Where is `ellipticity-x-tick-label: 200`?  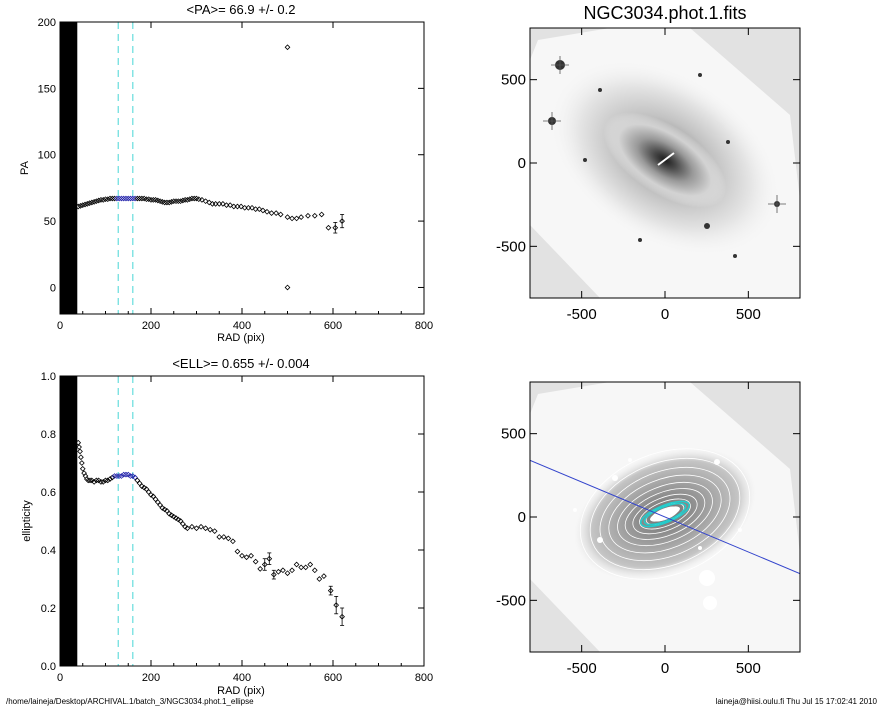 ellipticity-x-tick-label: 200 is located at coordinates (151, 678).